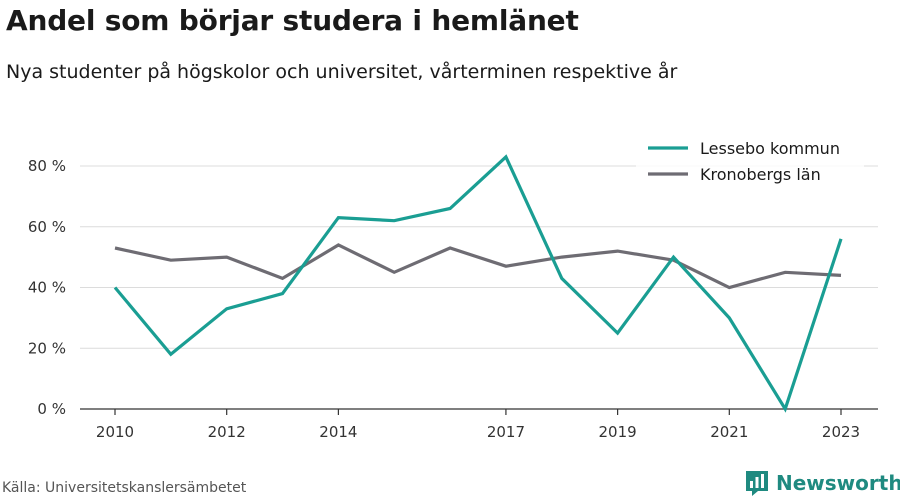 This screenshot has width=900, height=500. Describe the element at coordinates (47, 166) in the screenshot. I see `y-tick-label: 80 %` at that location.